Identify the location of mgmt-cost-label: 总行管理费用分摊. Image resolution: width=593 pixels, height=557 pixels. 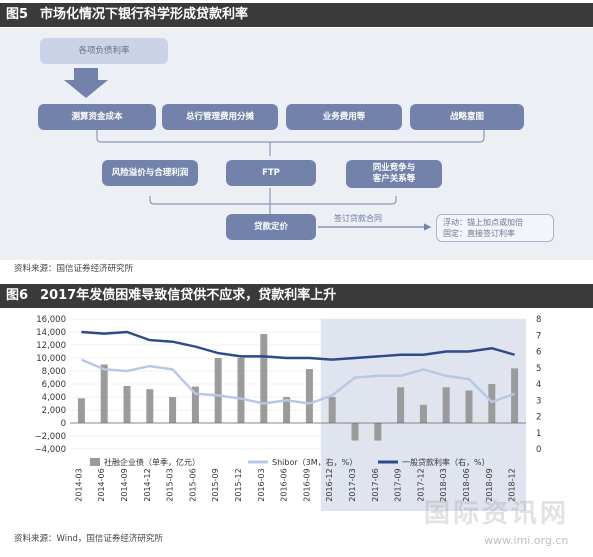
(219, 116).